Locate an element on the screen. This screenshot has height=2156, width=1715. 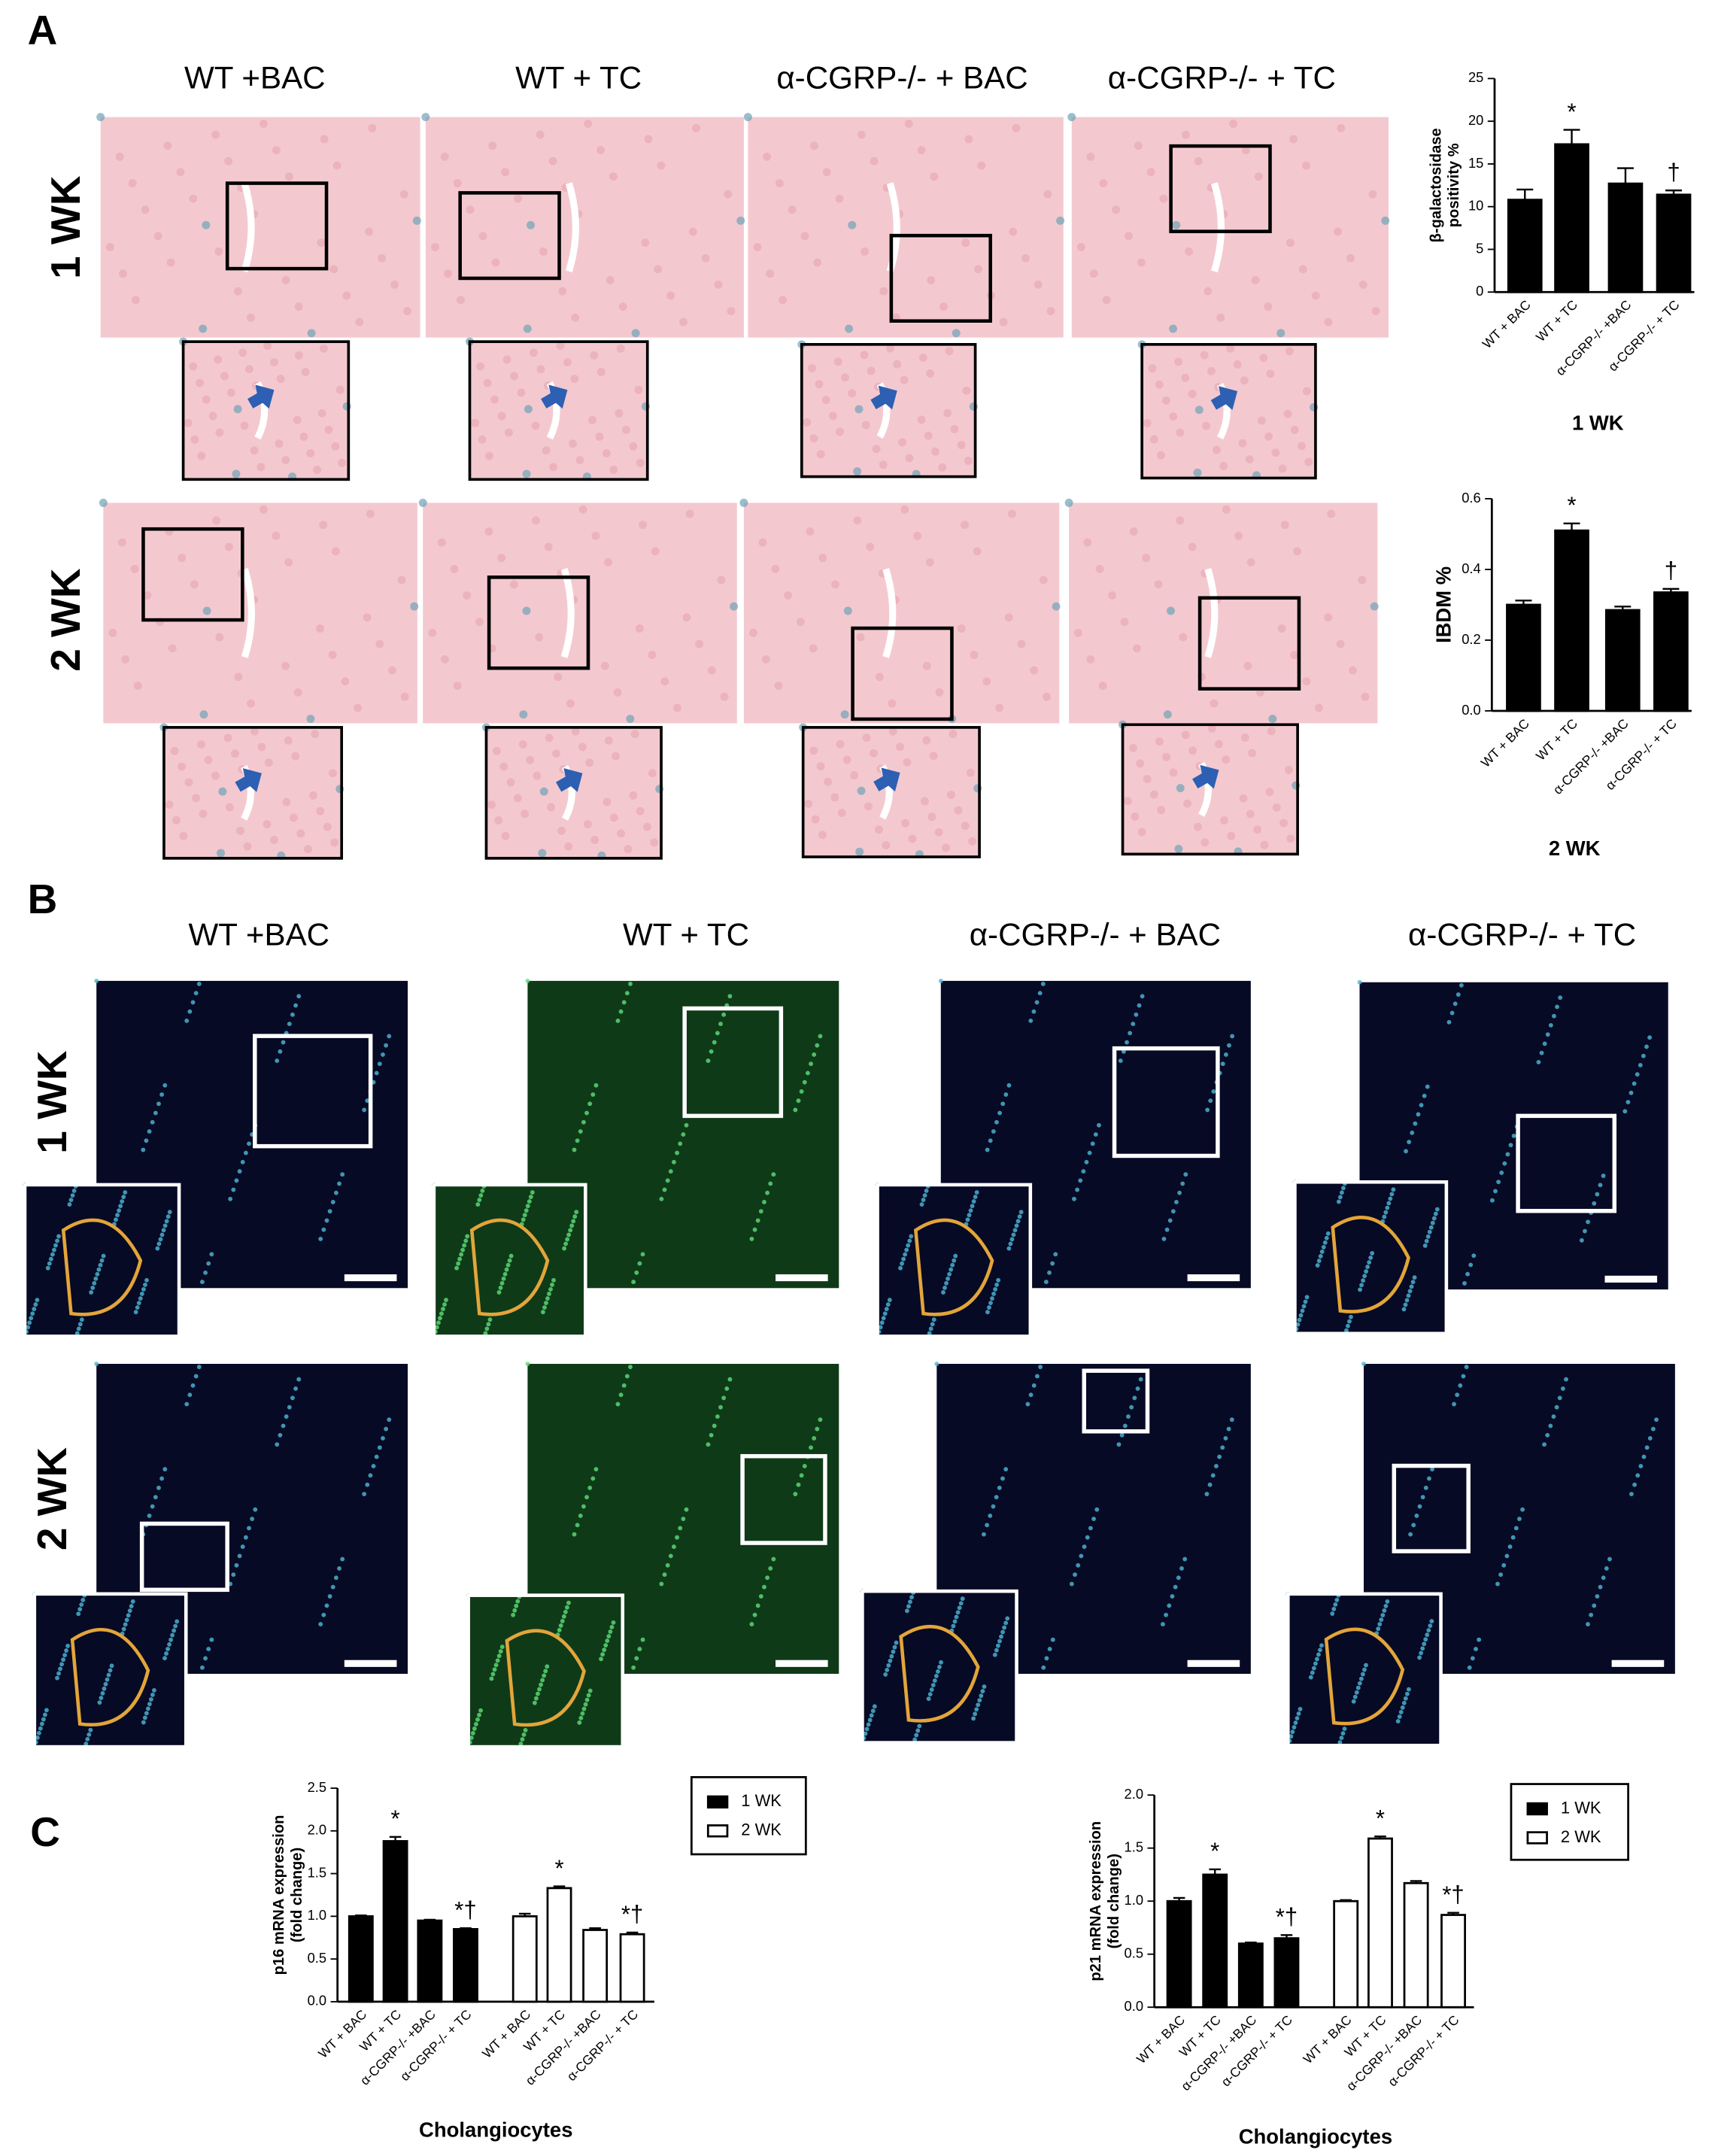
vessel is located at coordinates (1217, 227).